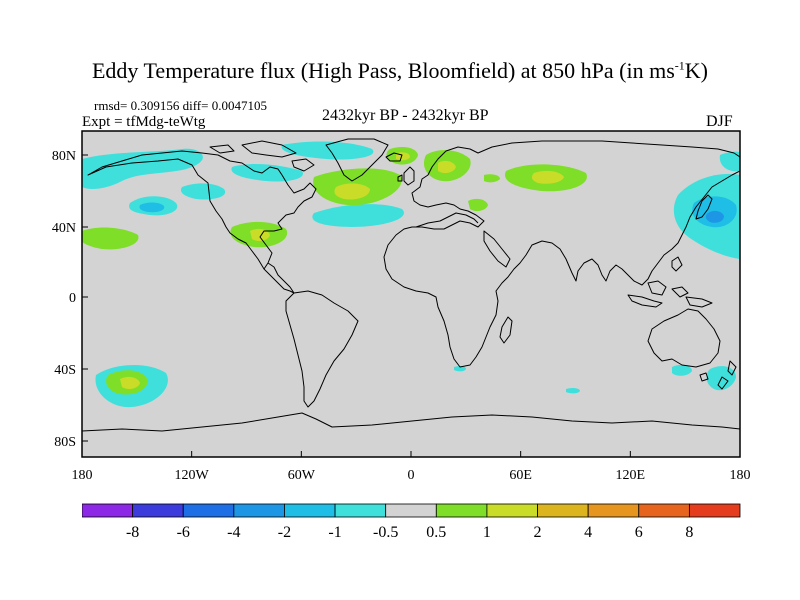 This screenshot has width=800, height=600. Describe the element at coordinates (729, 161) in the screenshot. I see `field-cyan-kamchatka` at that location.